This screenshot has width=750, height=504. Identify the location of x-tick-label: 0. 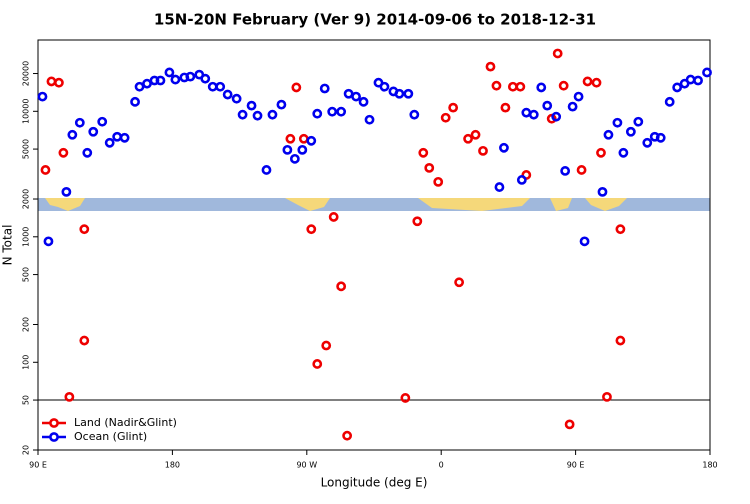
(441, 465).